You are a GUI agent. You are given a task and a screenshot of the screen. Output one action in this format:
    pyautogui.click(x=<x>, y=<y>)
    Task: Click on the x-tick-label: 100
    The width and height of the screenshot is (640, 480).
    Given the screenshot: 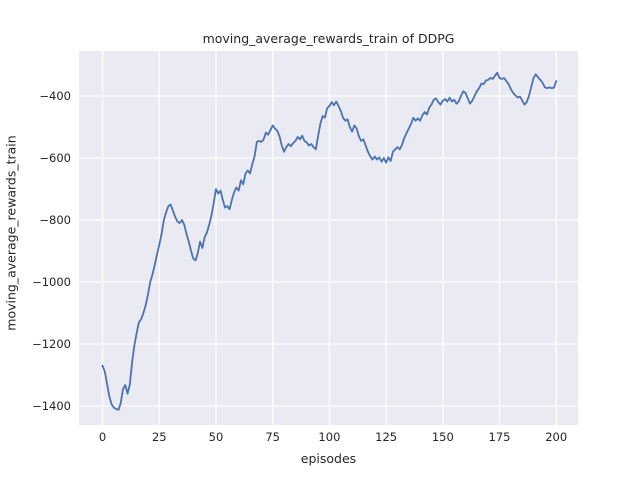 What is the action you would take?
    pyautogui.click(x=329, y=437)
    